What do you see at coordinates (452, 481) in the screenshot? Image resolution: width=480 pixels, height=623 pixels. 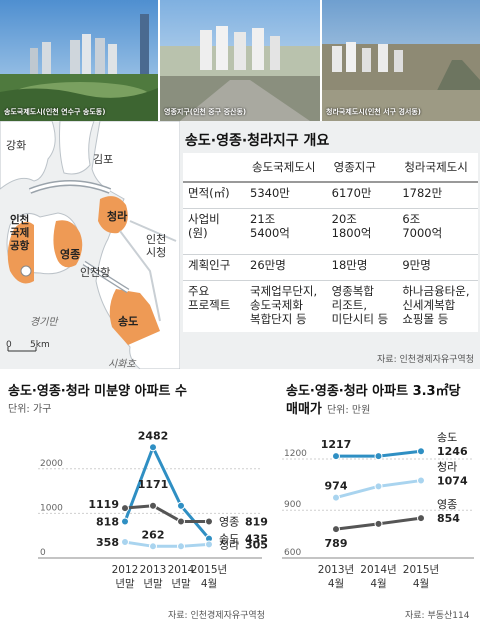 I see `data-label-청라: 1074` at bounding box center [452, 481].